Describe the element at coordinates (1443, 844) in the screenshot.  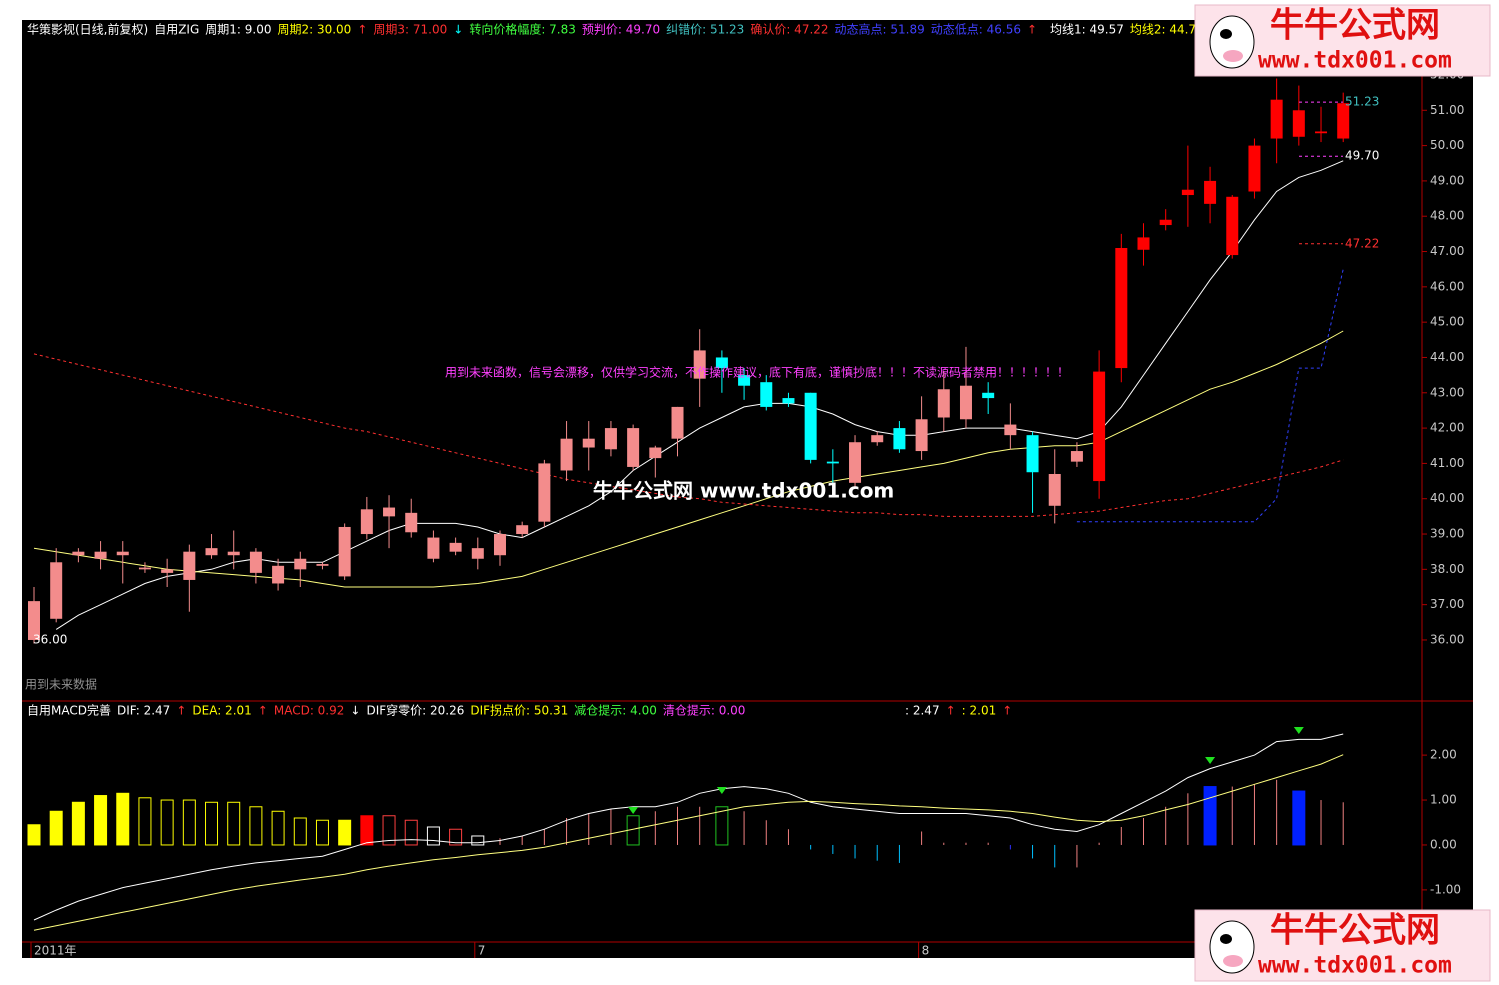
I see `y-tick-label: 0.00` at that location.